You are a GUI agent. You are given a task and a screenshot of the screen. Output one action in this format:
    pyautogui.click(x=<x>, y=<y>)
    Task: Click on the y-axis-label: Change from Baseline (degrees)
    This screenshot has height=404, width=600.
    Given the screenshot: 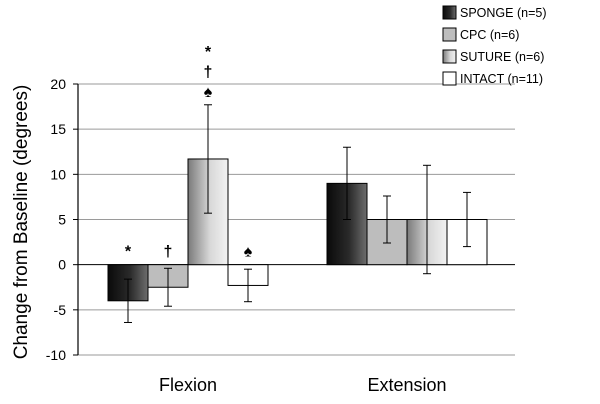 What is the action you would take?
    pyautogui.click(x=21, y=222)
    